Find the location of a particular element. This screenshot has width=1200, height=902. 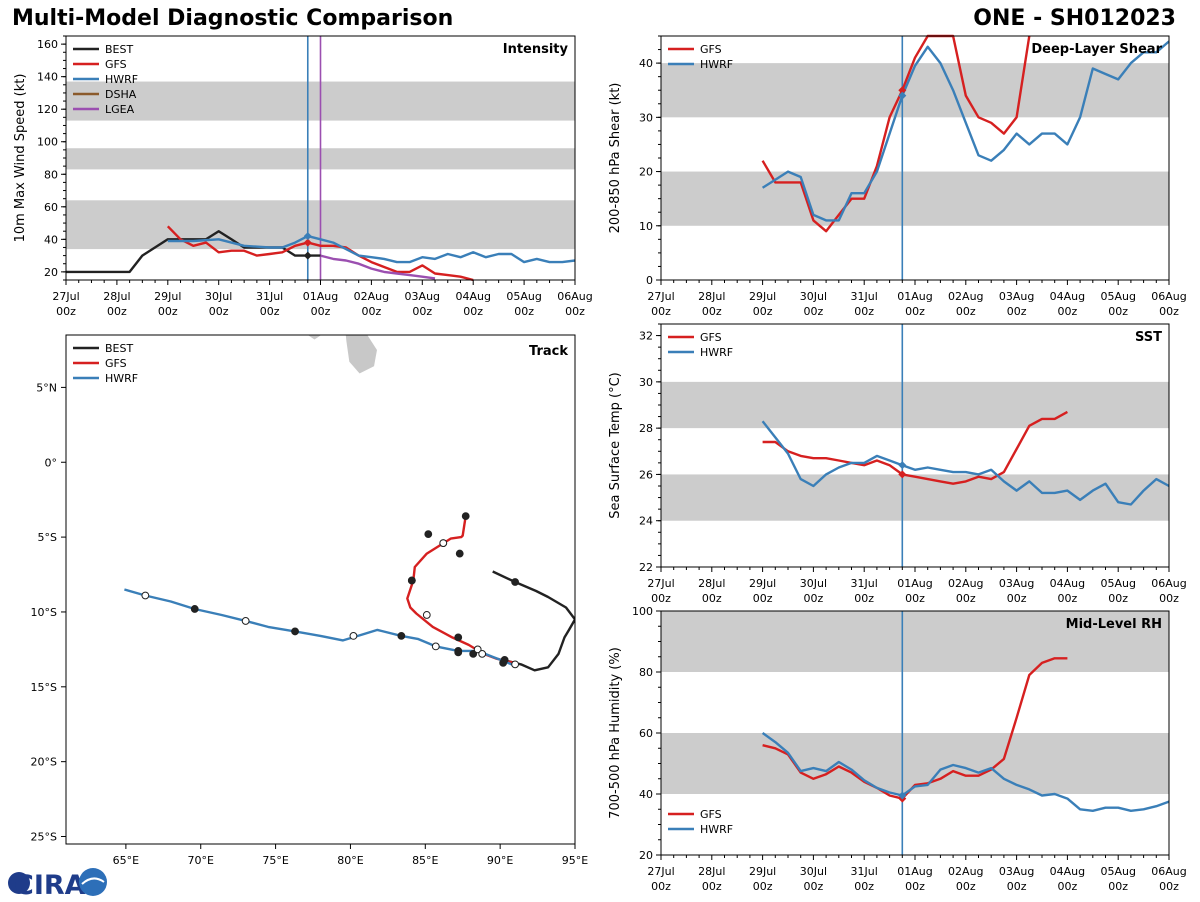

y-axis-label: 10m Max Wind Speed (kt) is located at coordinates (20, 158).